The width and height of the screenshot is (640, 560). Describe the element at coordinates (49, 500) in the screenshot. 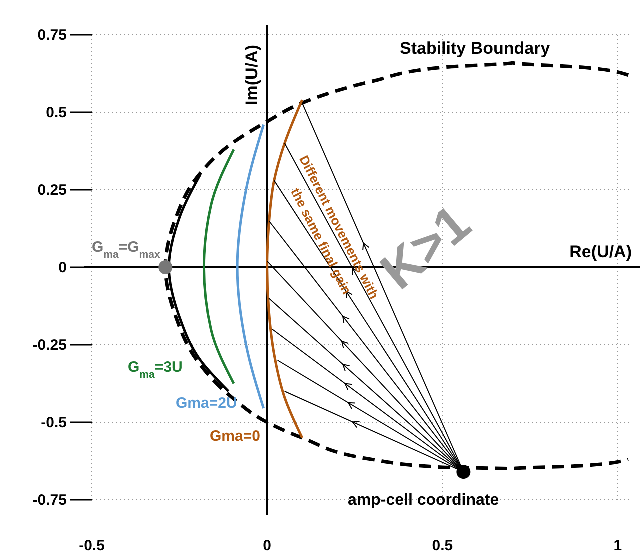

I see `y-tick-label: -0.75` at that location.